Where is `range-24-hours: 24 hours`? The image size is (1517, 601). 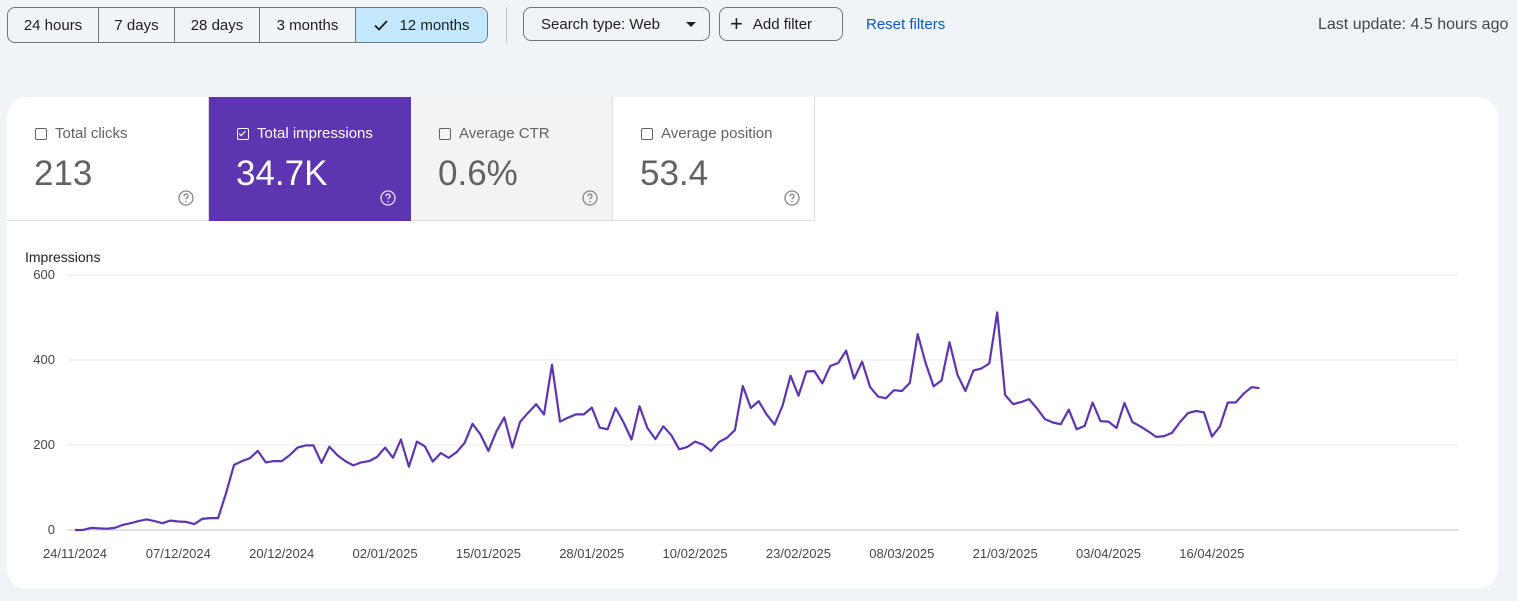 range-24-hours: 24 hours is located at coordinates (53, 25).